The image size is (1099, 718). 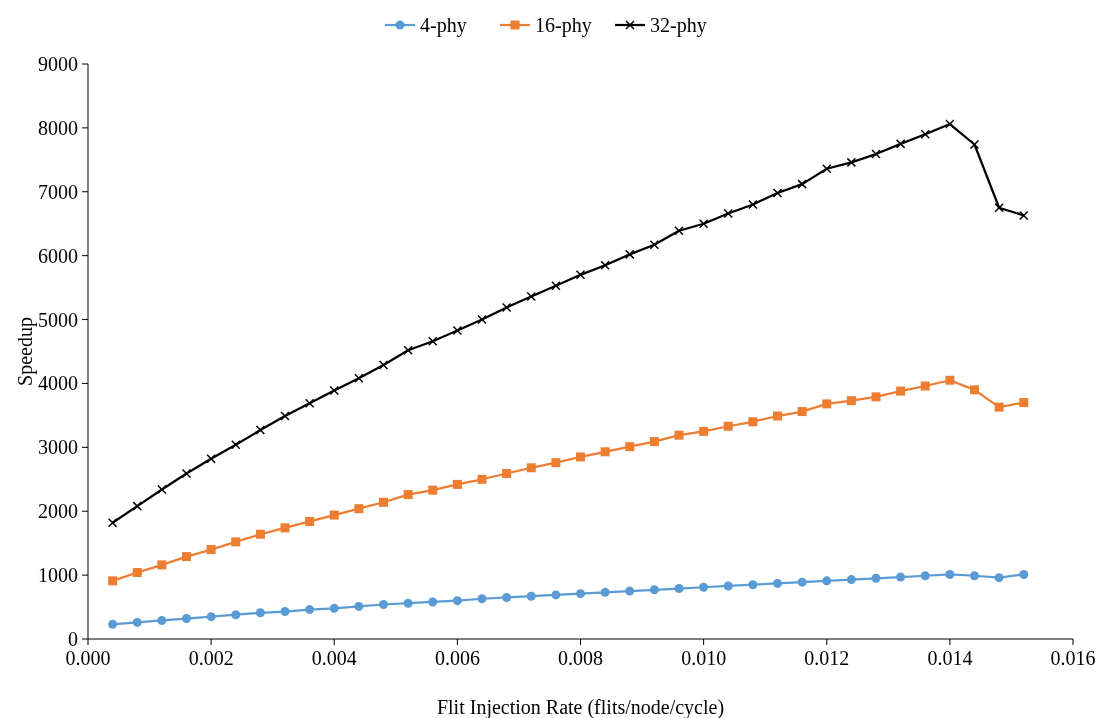 What do you see at coordinates (88, 658) in the screenshot?
I see `x-tick-label: 0.000` at bounding box center [88, 658].